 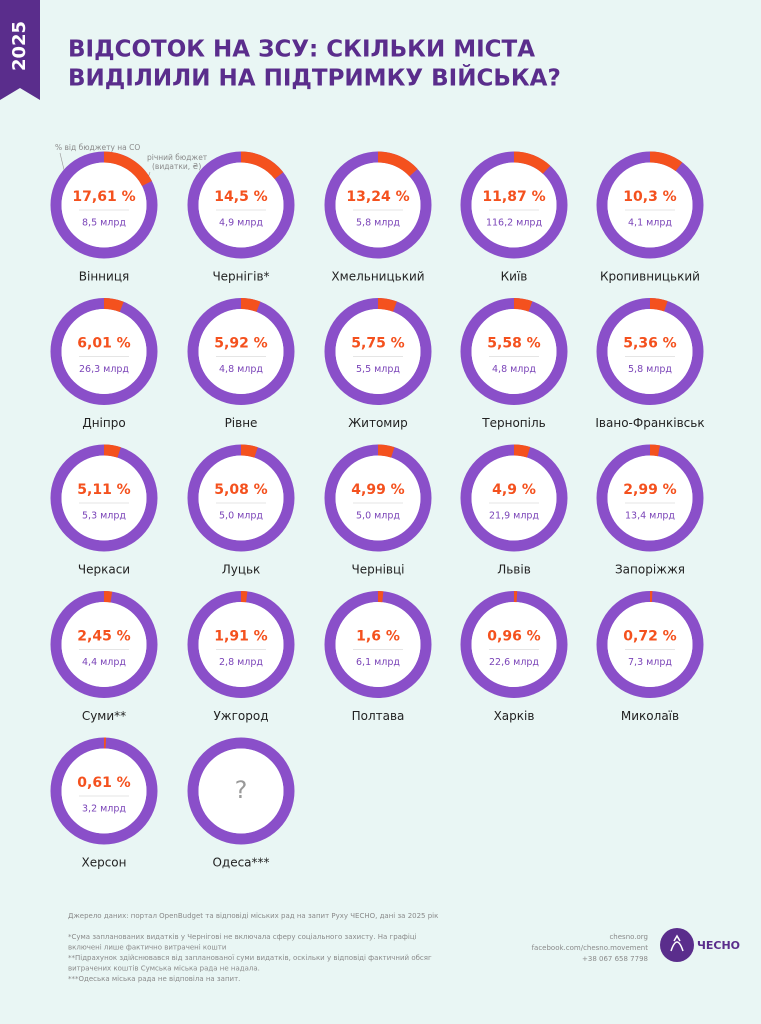 What do you see at coordinates (147, 948) in the screenshot?
I see `footnote: включені лише фактично витрачені кошти` at bounding box center [147, 948].